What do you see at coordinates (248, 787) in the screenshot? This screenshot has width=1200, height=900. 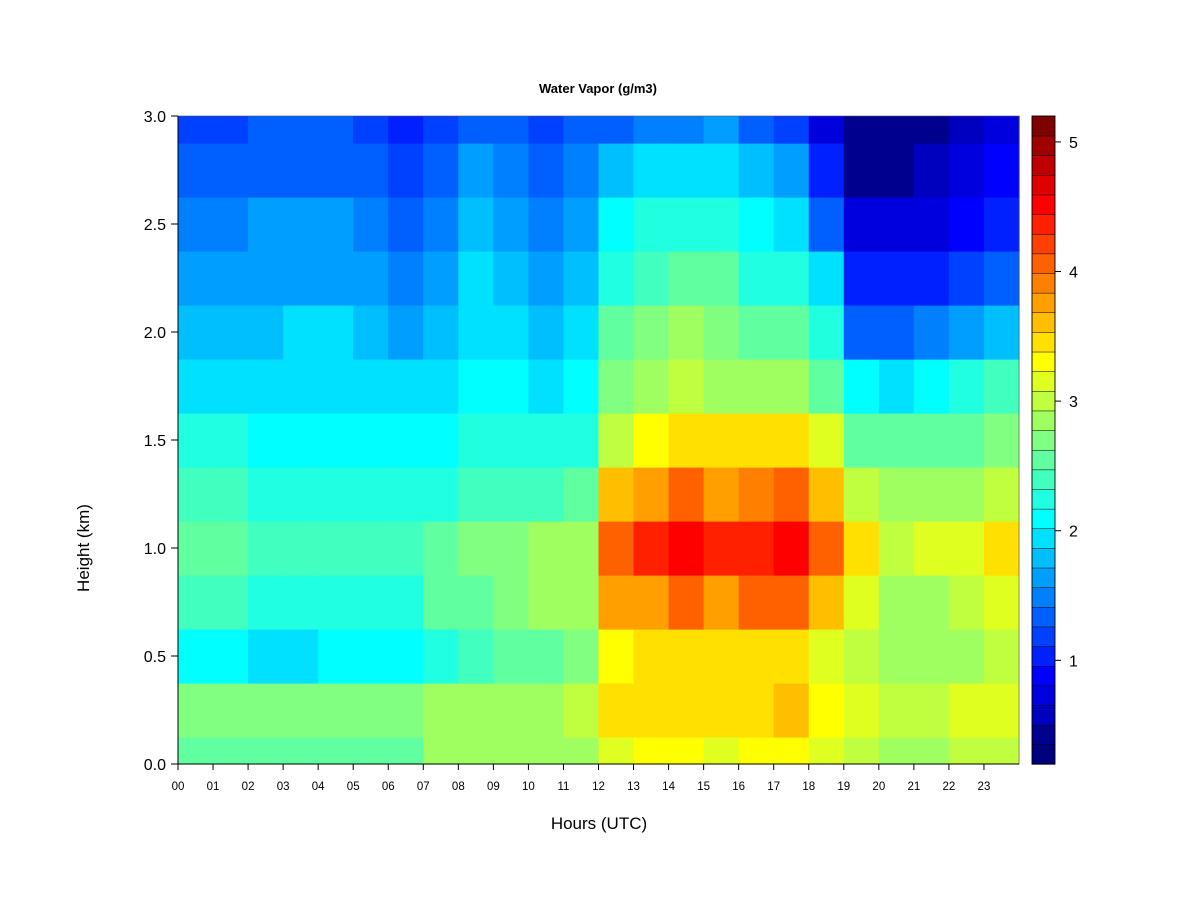 I see `x-tick-label: 02` at bounding box center [248, 787].